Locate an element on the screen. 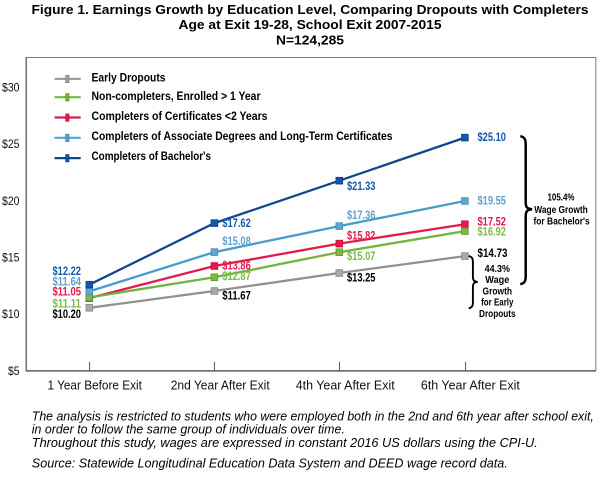 This screenshot has height=479, width=609. svg-text: Completers of Bachelor's is located at coordinates (152, 157).